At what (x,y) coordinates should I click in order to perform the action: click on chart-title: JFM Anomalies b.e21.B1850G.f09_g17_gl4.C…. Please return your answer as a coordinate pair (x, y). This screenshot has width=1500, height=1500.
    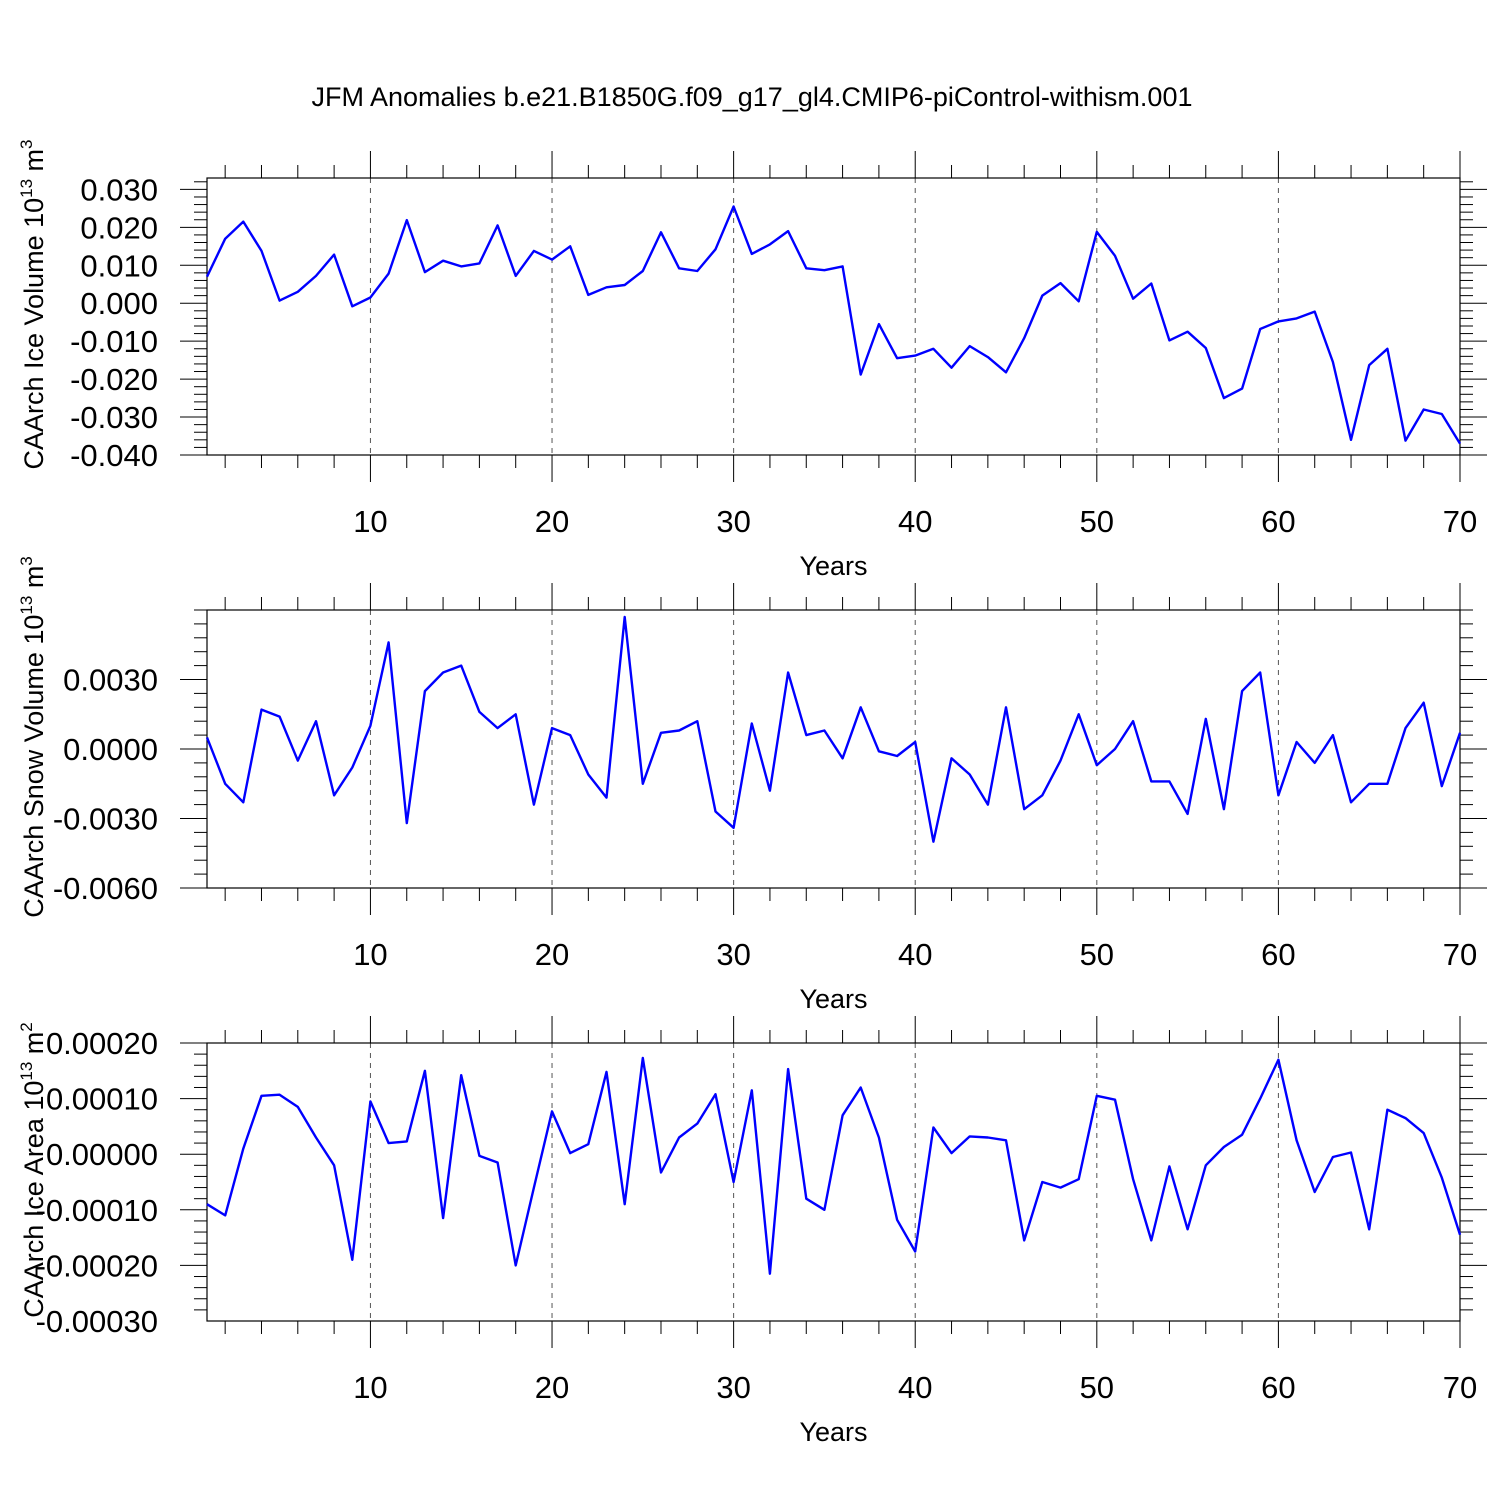
    Looking at the image, I should click on (752, 97).